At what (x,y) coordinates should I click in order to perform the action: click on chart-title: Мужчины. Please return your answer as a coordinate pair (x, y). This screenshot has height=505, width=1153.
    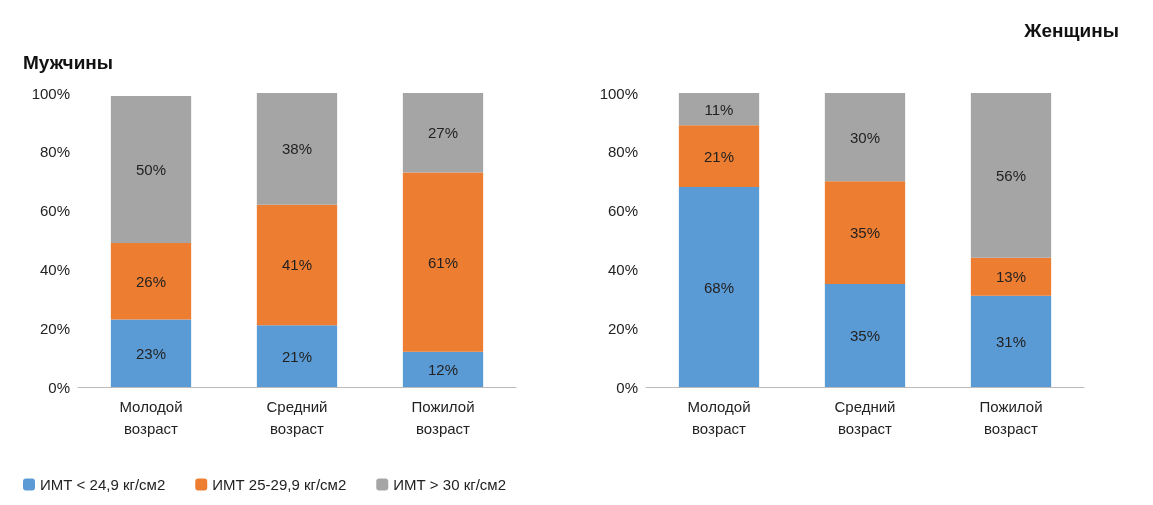
    Looking at the image, I should click on (68, 62).